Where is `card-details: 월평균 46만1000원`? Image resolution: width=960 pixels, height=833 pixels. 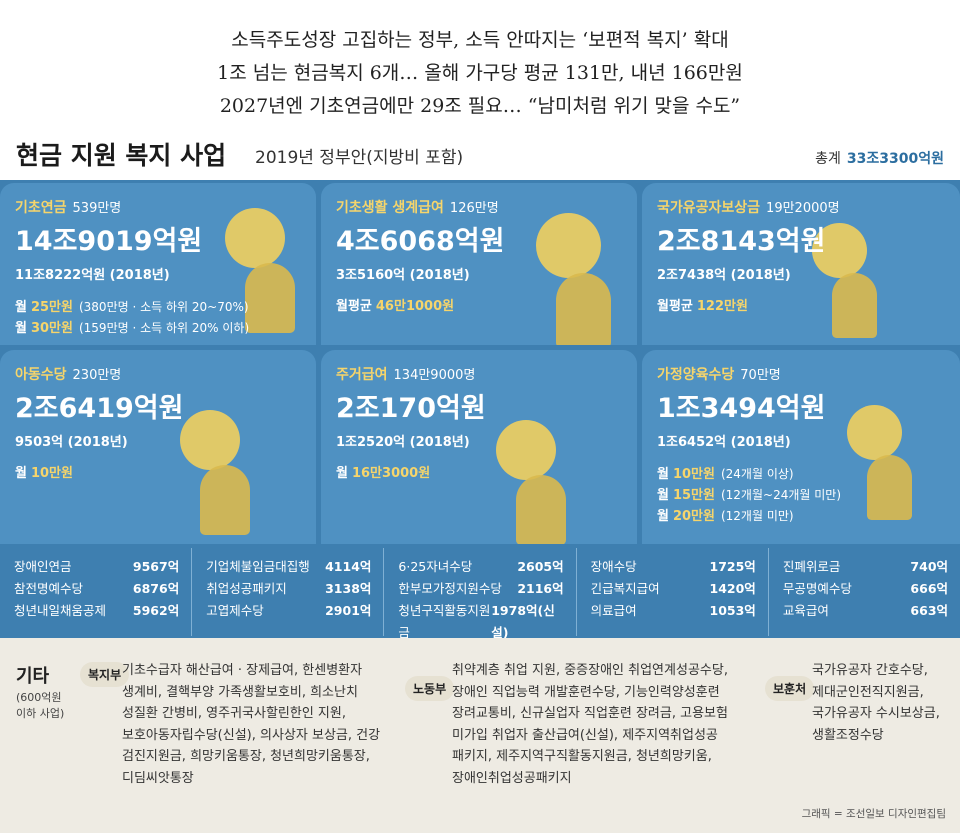
card-details: 월평균 46만1000원 is located at coordinates (479, 307).